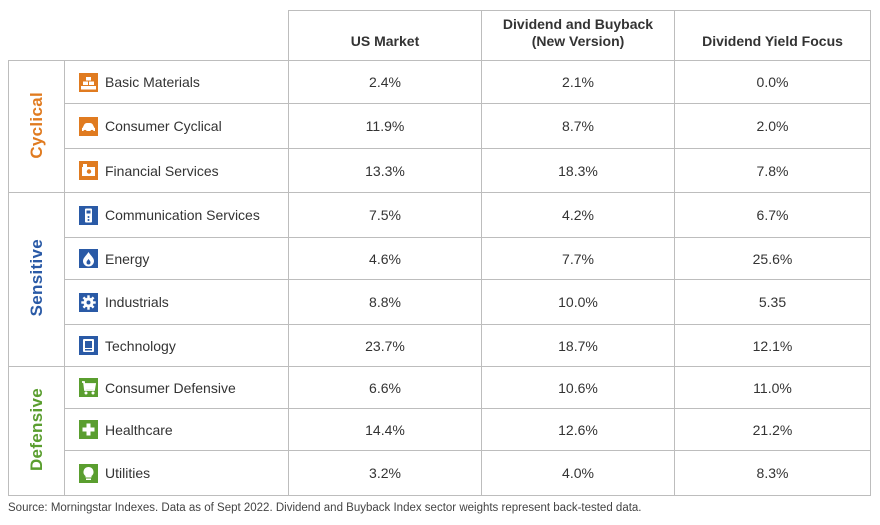 Image resolution: width=880 pixels, height=525 pixels. I want to click on basic-materials-icon, so click(88, 82).